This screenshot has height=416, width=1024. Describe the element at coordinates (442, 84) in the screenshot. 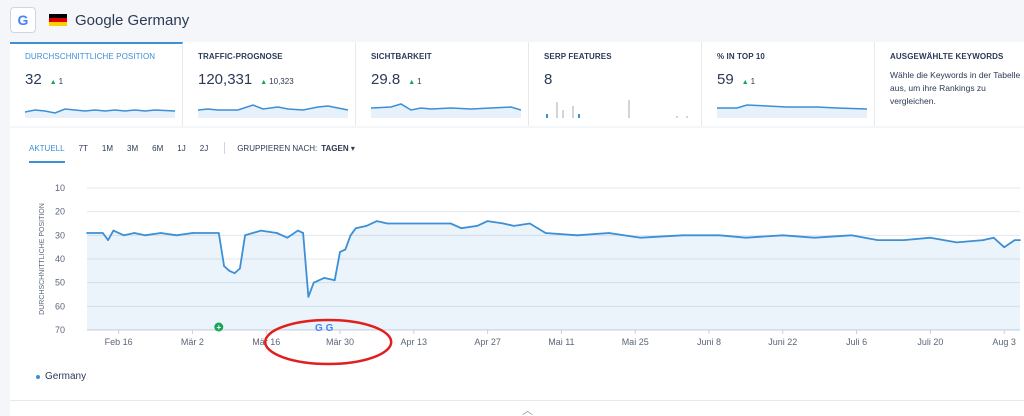

I see `card-visibility: SICHTBARKEIT 29.8 ▲ 1` at that location.